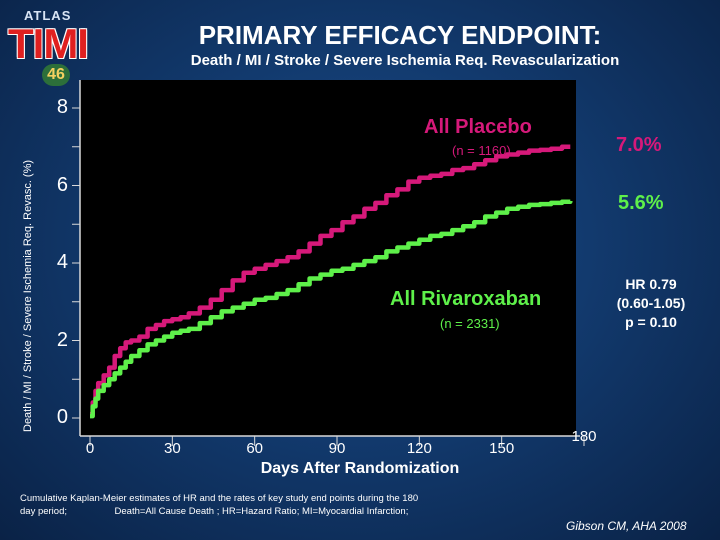 This screenshot has height=540, width=720. Describe the element at coordinates (48, 15) in the screenshot. I see `atlas-logo-text: ATLAS` at that location.